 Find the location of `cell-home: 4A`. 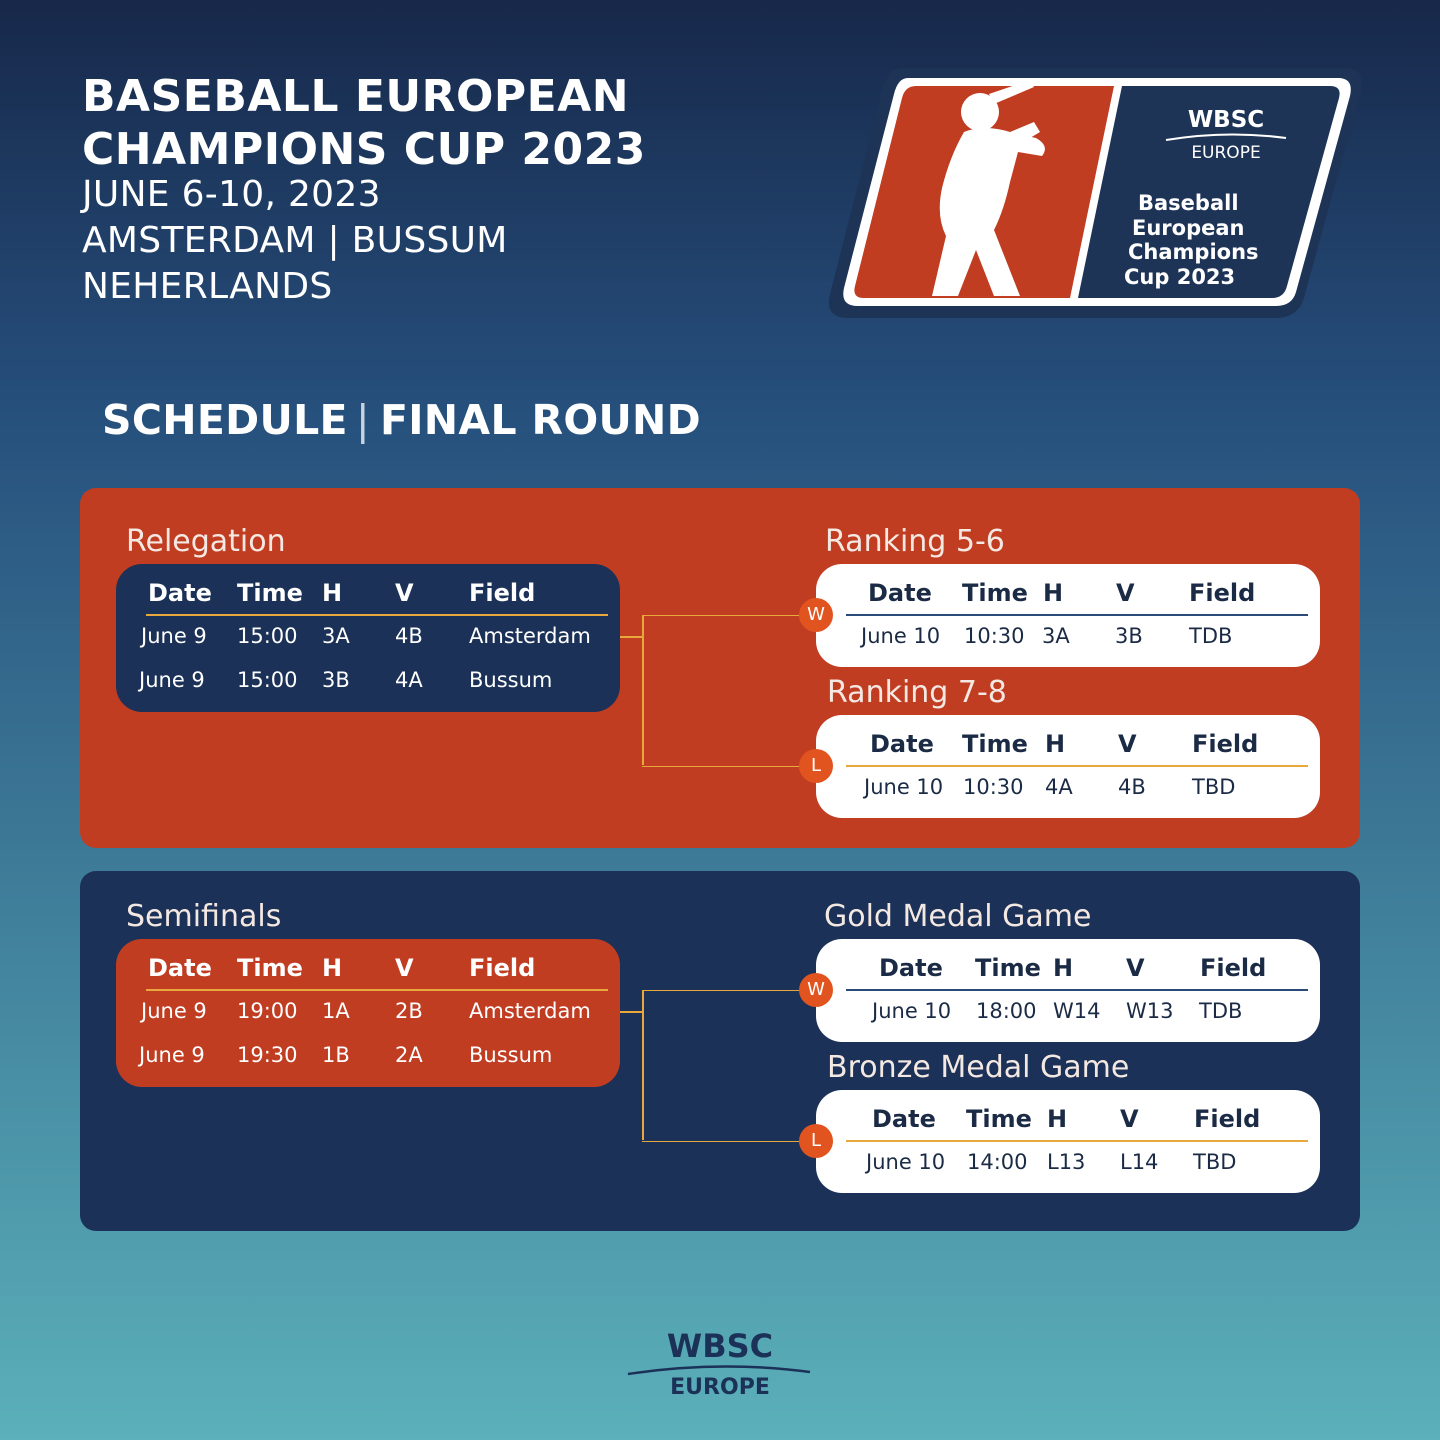

cell-home: 4A is located at coordinates (1059, 787).